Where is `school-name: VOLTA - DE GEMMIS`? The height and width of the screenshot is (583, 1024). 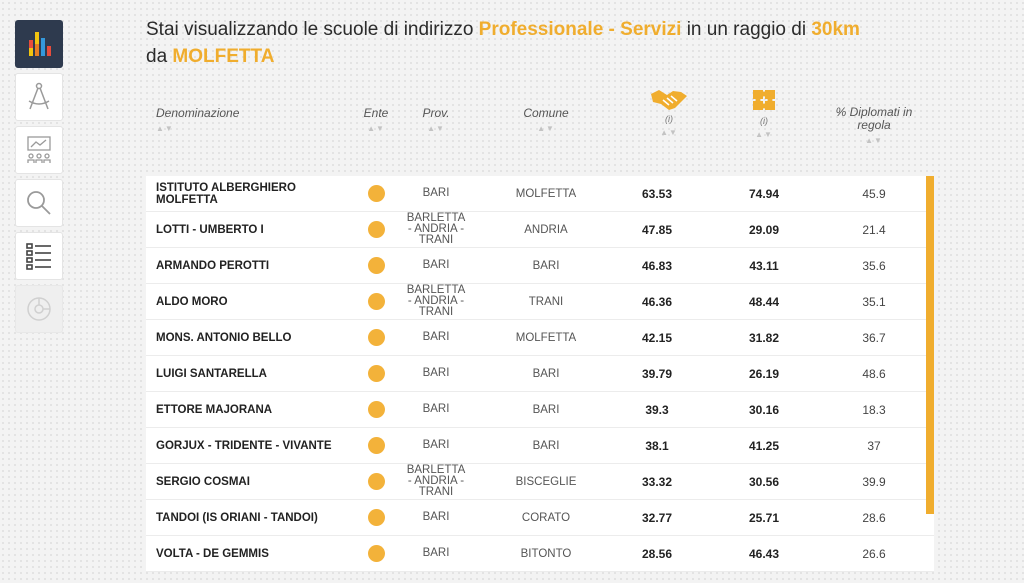 school-name: VOLTA - DE GEMMIS is located at coordinates (212, 553).